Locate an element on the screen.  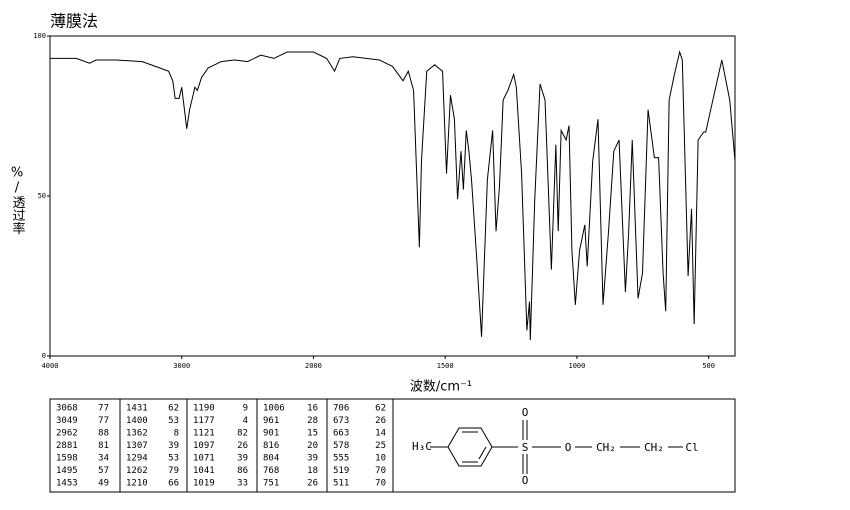
table-cell: 15 is located at coordinates (312, 434).